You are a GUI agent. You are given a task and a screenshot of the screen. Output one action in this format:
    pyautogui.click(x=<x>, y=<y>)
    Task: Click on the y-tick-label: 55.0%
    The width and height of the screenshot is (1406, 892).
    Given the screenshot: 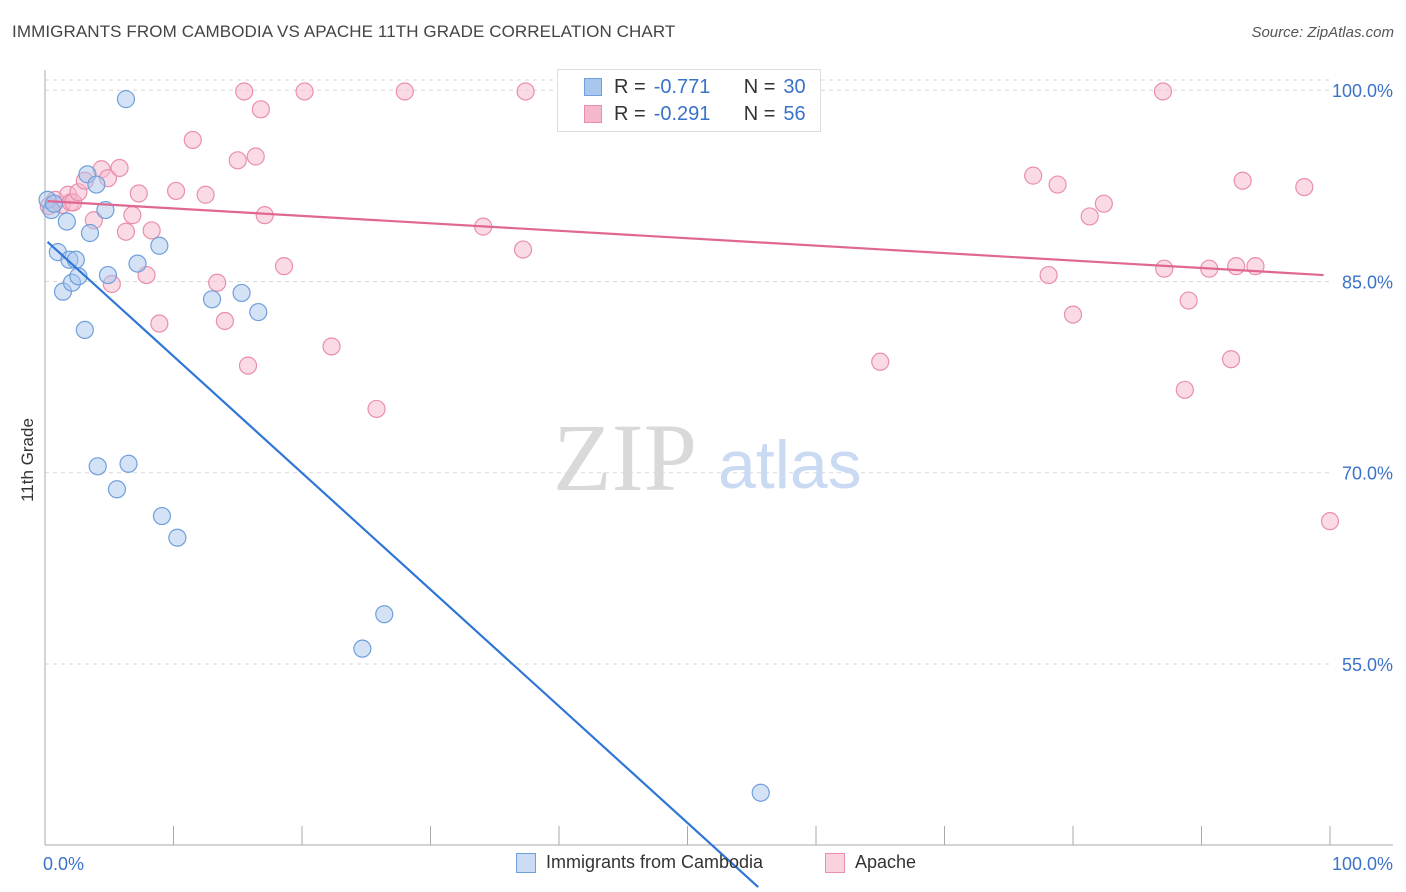 What is the action you would take?
    pyautogui.click(x=1367, y=665)
    